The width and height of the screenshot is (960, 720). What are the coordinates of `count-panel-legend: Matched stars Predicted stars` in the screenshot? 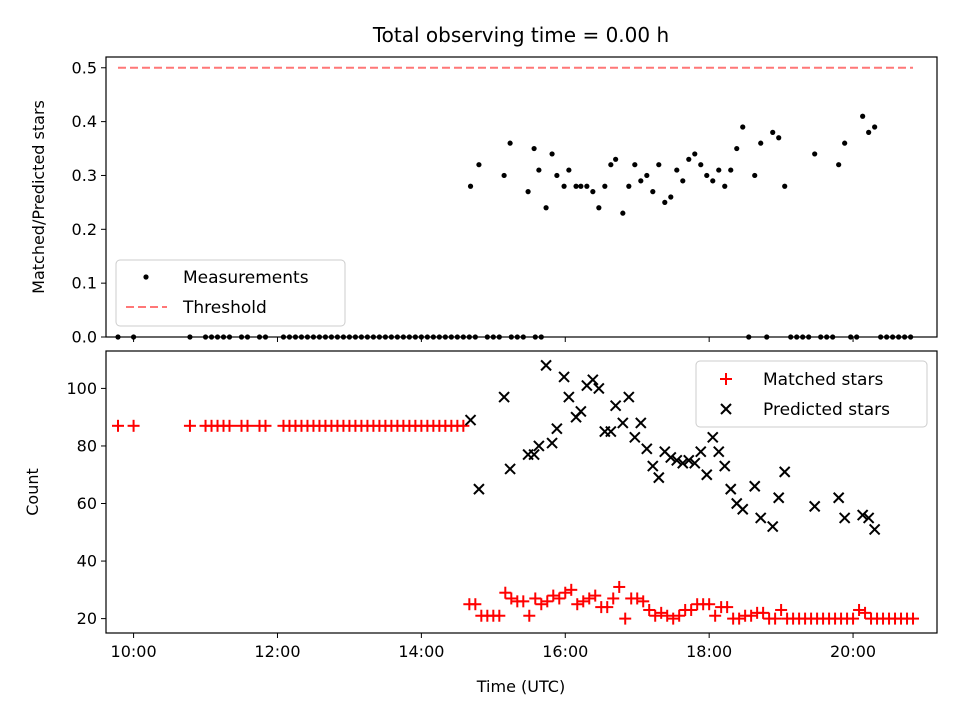 It's located at (811, 394).